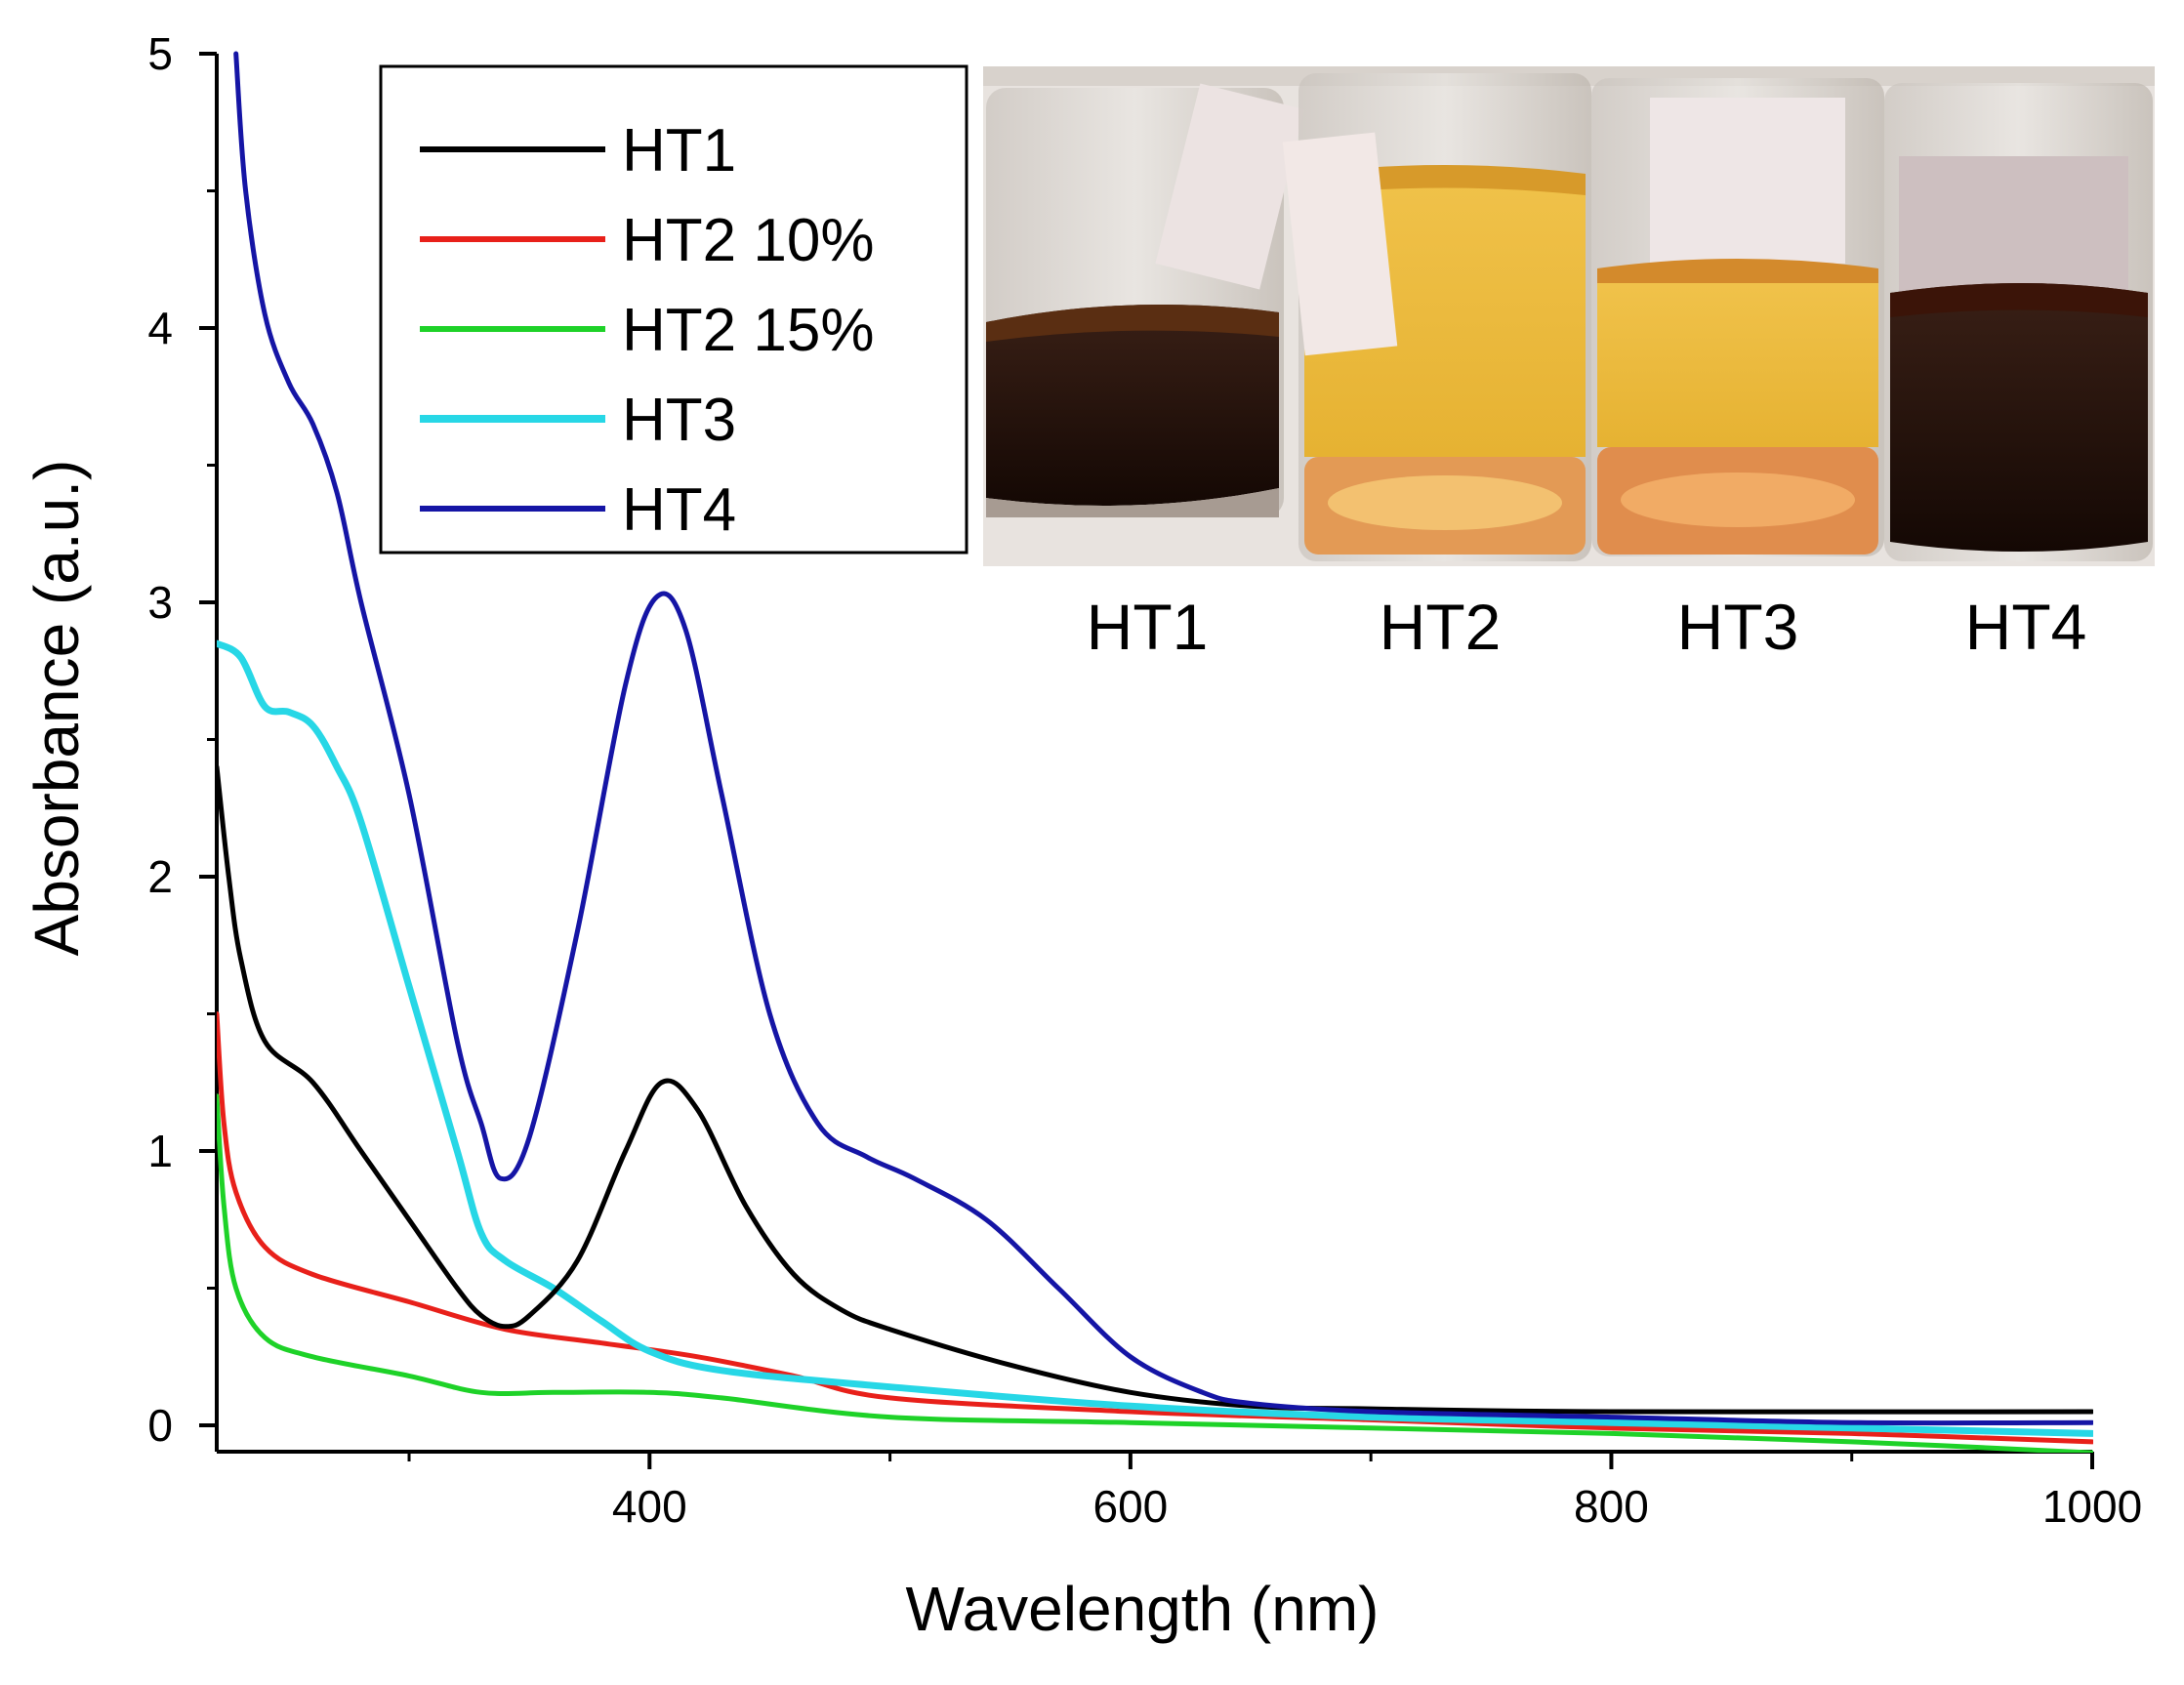  I want to click on y-axis-title: Absorbance (a.u.), so click(56, 708).